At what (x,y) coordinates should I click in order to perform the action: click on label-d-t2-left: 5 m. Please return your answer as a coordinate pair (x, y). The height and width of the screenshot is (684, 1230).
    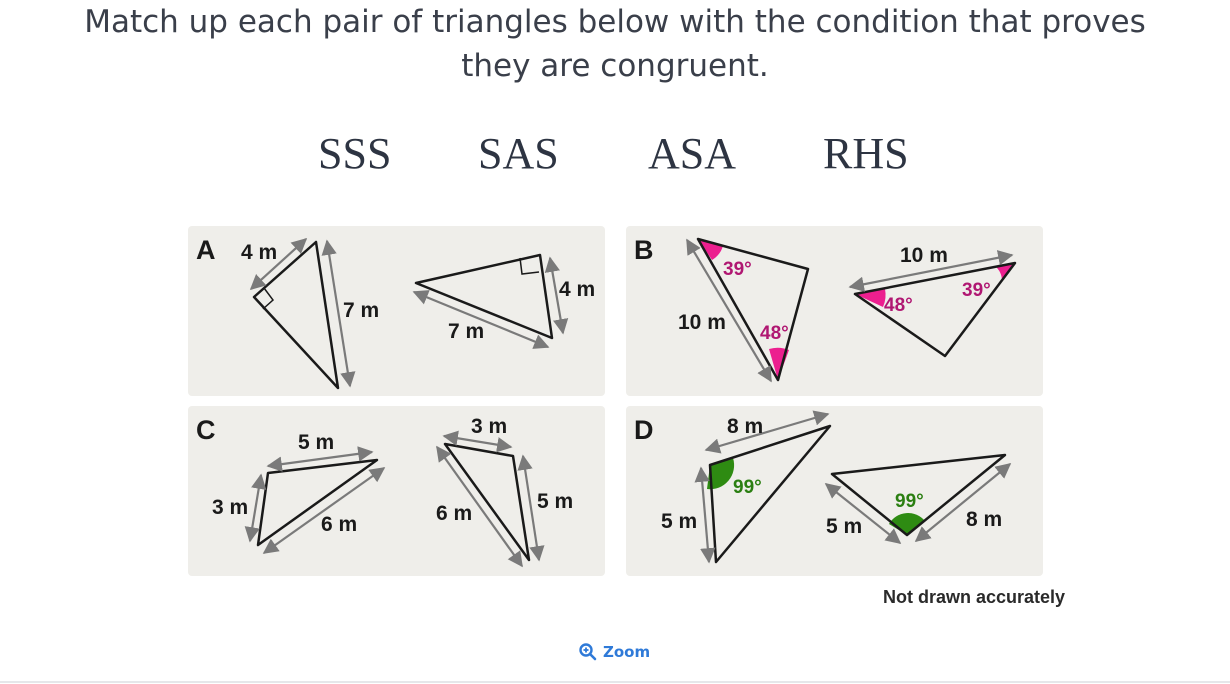
    Looking at the image, I should click on (844, 526).